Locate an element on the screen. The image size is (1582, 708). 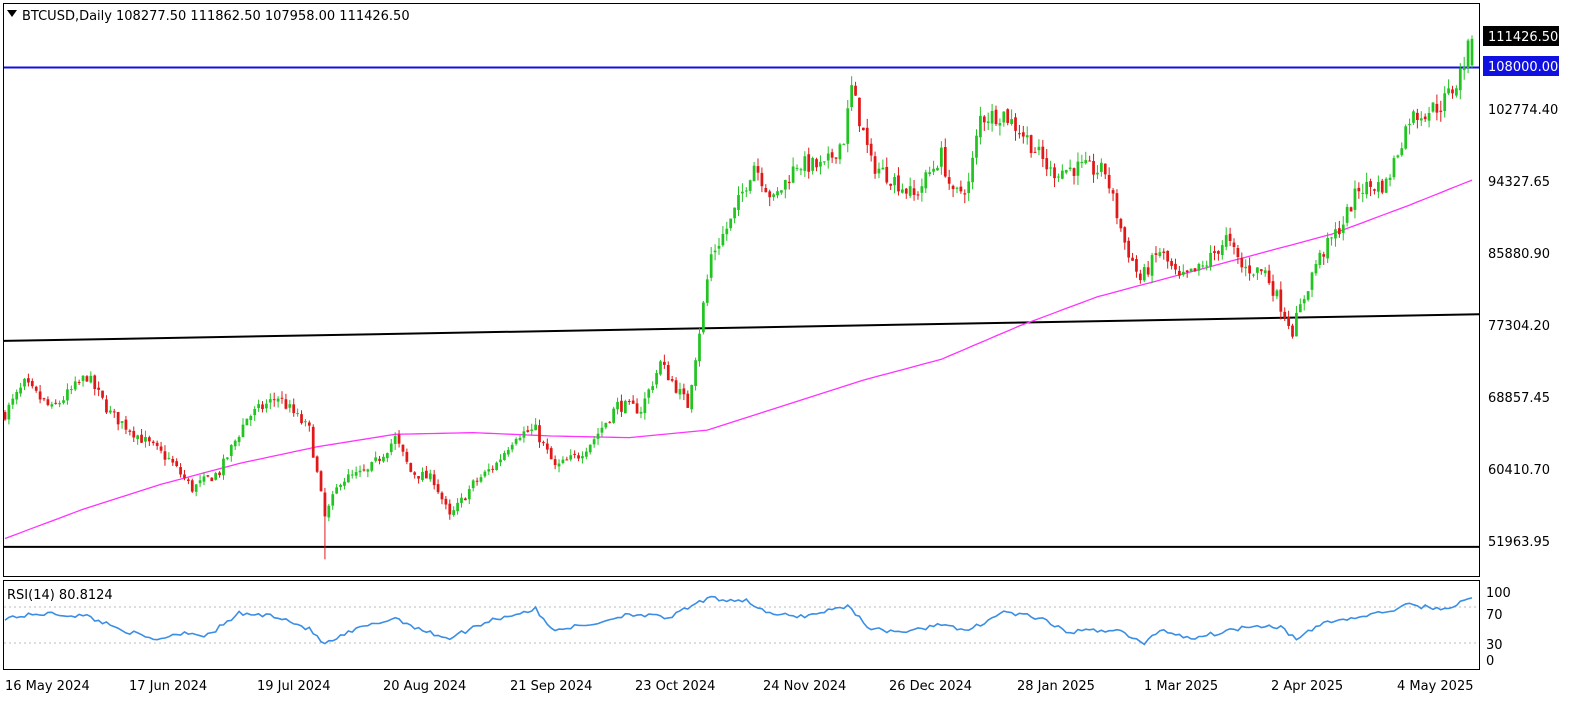
time-label: 16 May 2024 is located at coordinates (47, 686).